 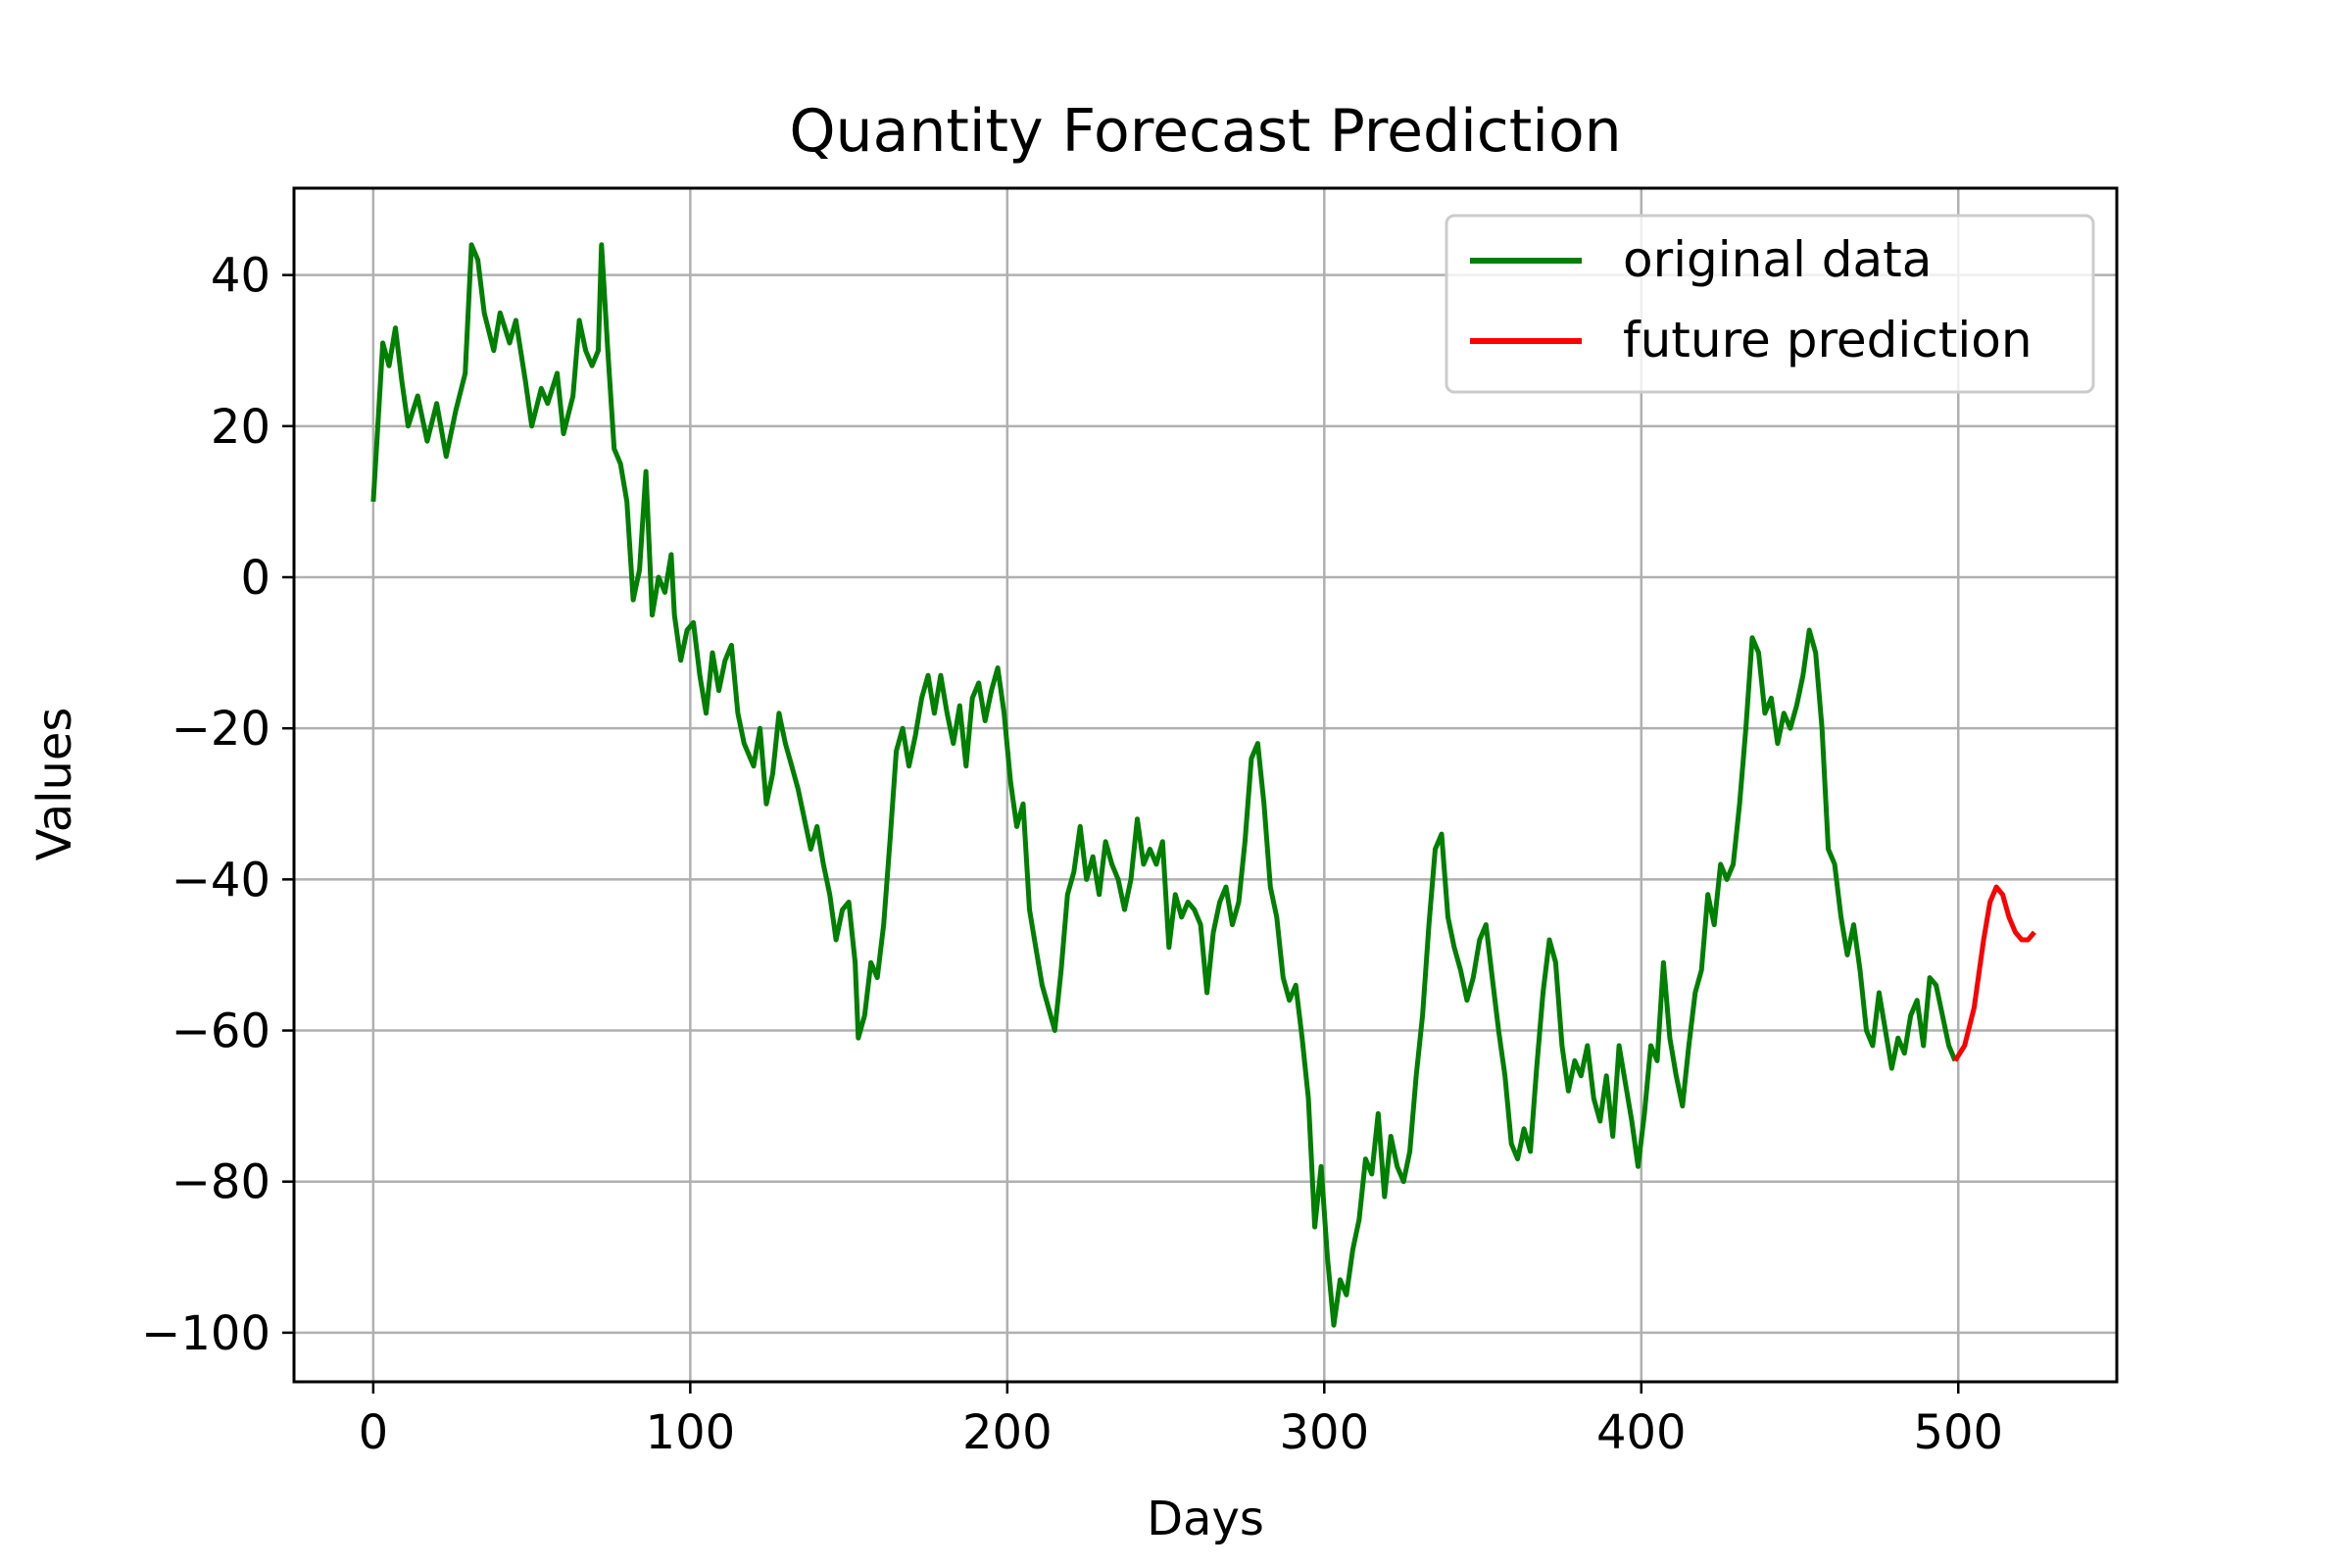 What do you see at coordinates (1007, 1432) in the screenshot?
I see `x-tick-label: 200` at bounding box center [1007, 1432].